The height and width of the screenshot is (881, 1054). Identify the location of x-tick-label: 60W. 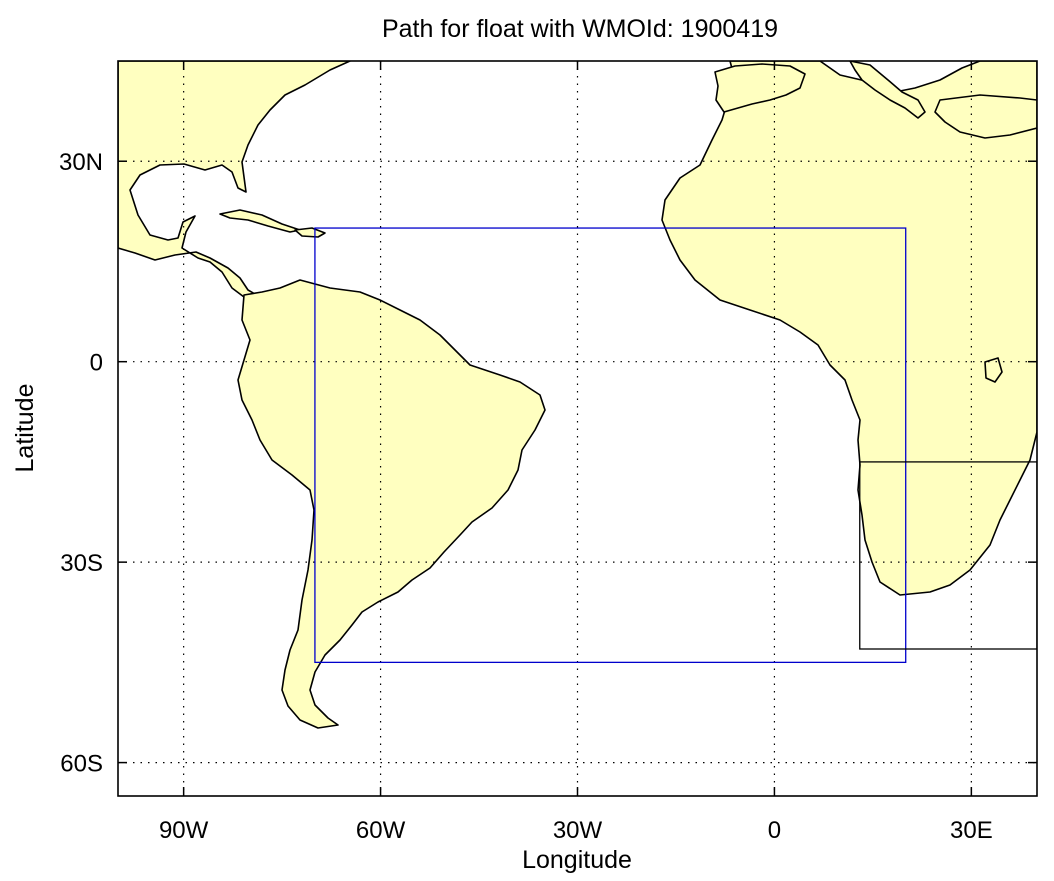
(381, 830).